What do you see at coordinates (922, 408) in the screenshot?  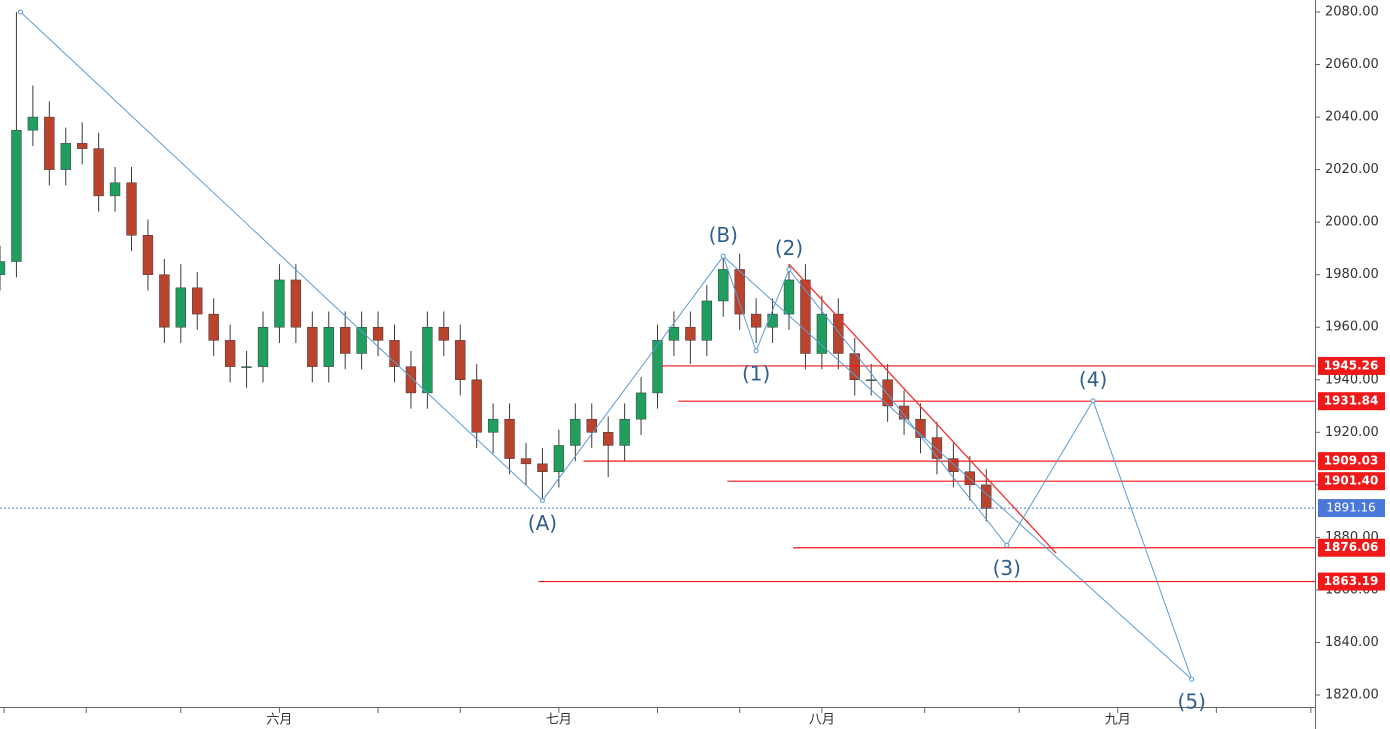 I see `trend-line` at bounding box center [922, 408].